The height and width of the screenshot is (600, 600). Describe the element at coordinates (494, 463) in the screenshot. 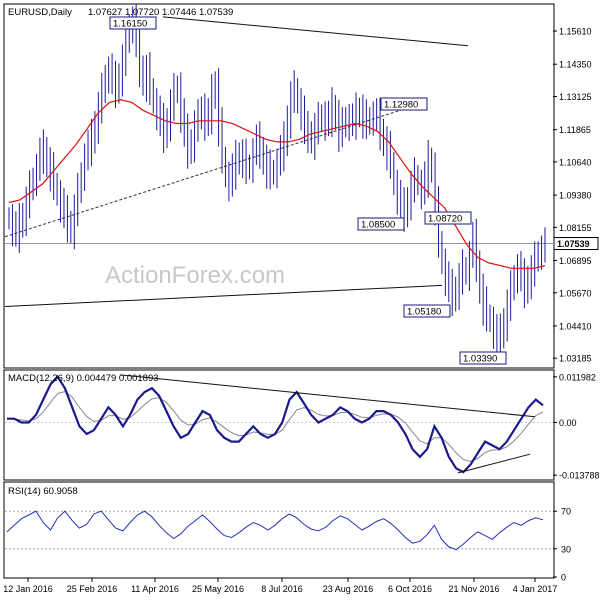

I see `macd-trendline-lower` at that location.